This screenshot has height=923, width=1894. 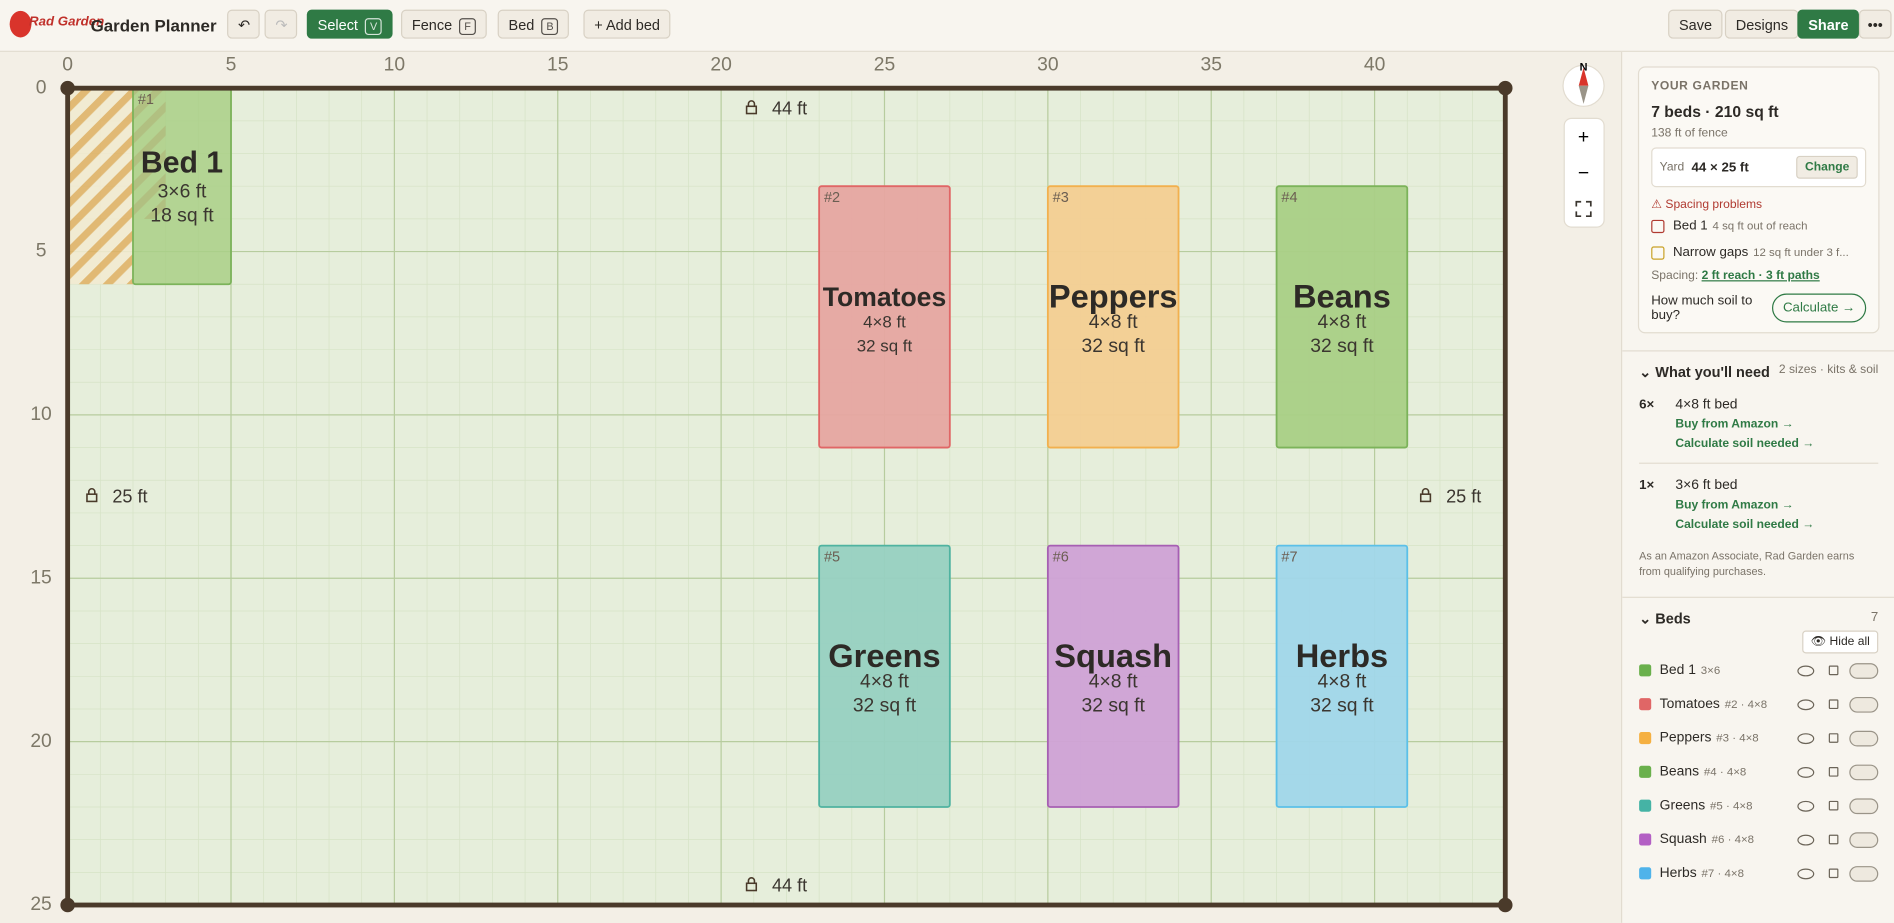 I want to click on compass-label: N, so click(x=1584, y=68).